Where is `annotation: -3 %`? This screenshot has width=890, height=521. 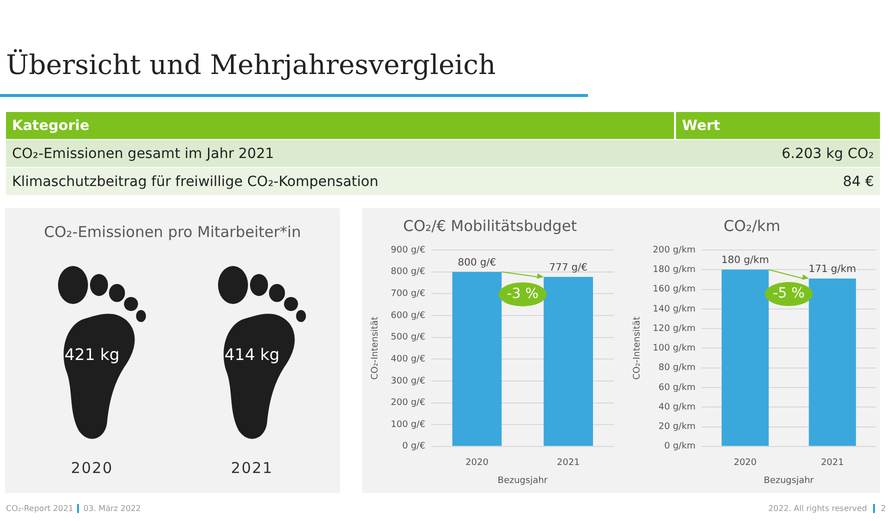
annotation: -3 % is located at coordinates (522, 294).